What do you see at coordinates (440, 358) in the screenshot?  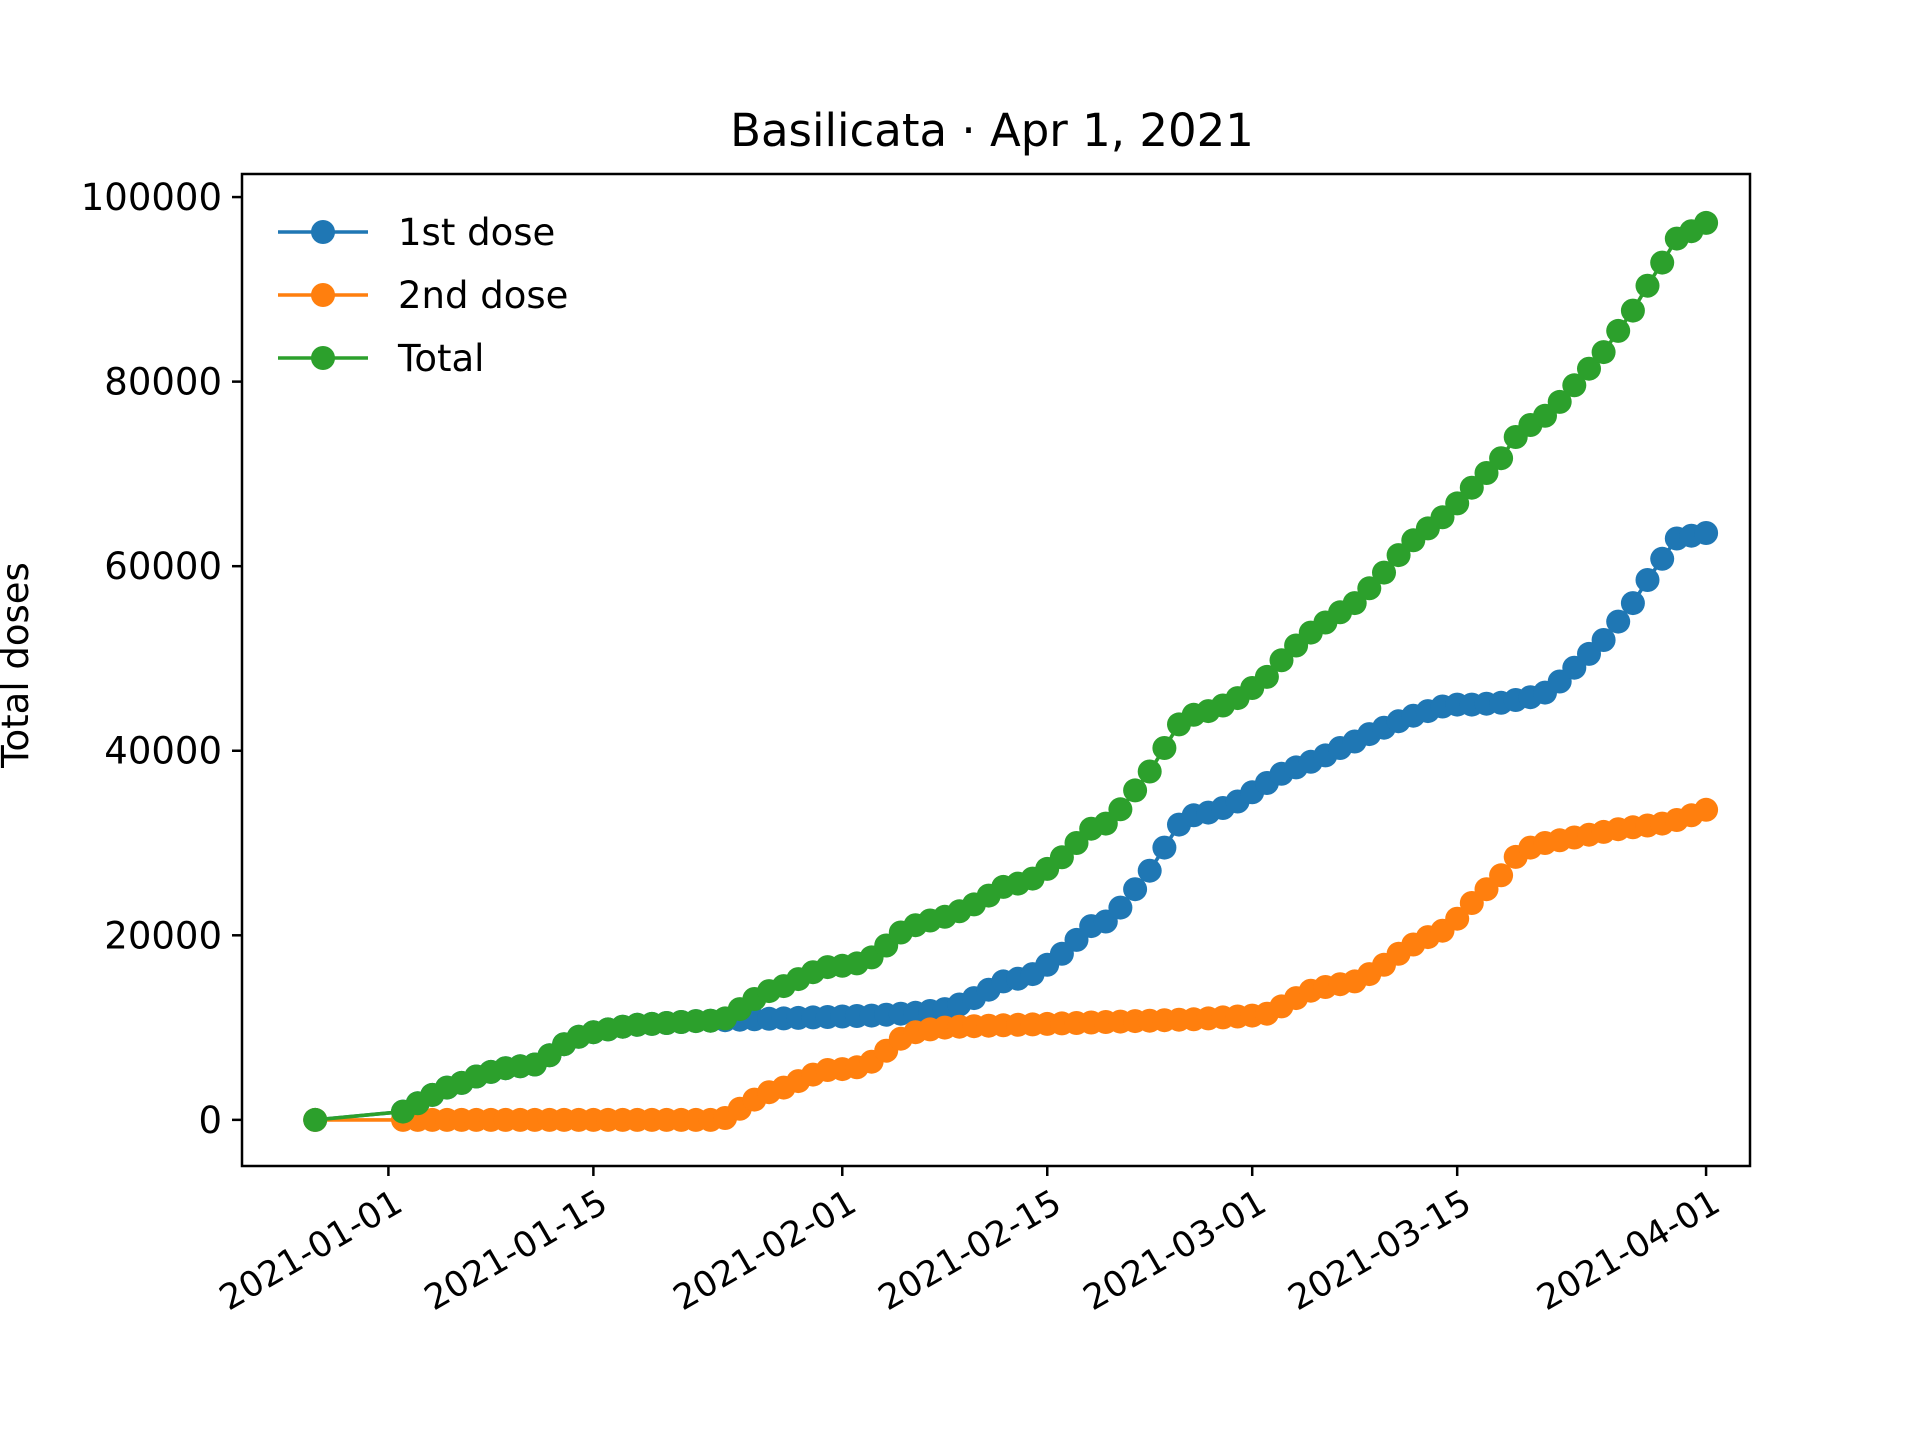 I see `legend-label: Total` at bounding box center [440, 358].